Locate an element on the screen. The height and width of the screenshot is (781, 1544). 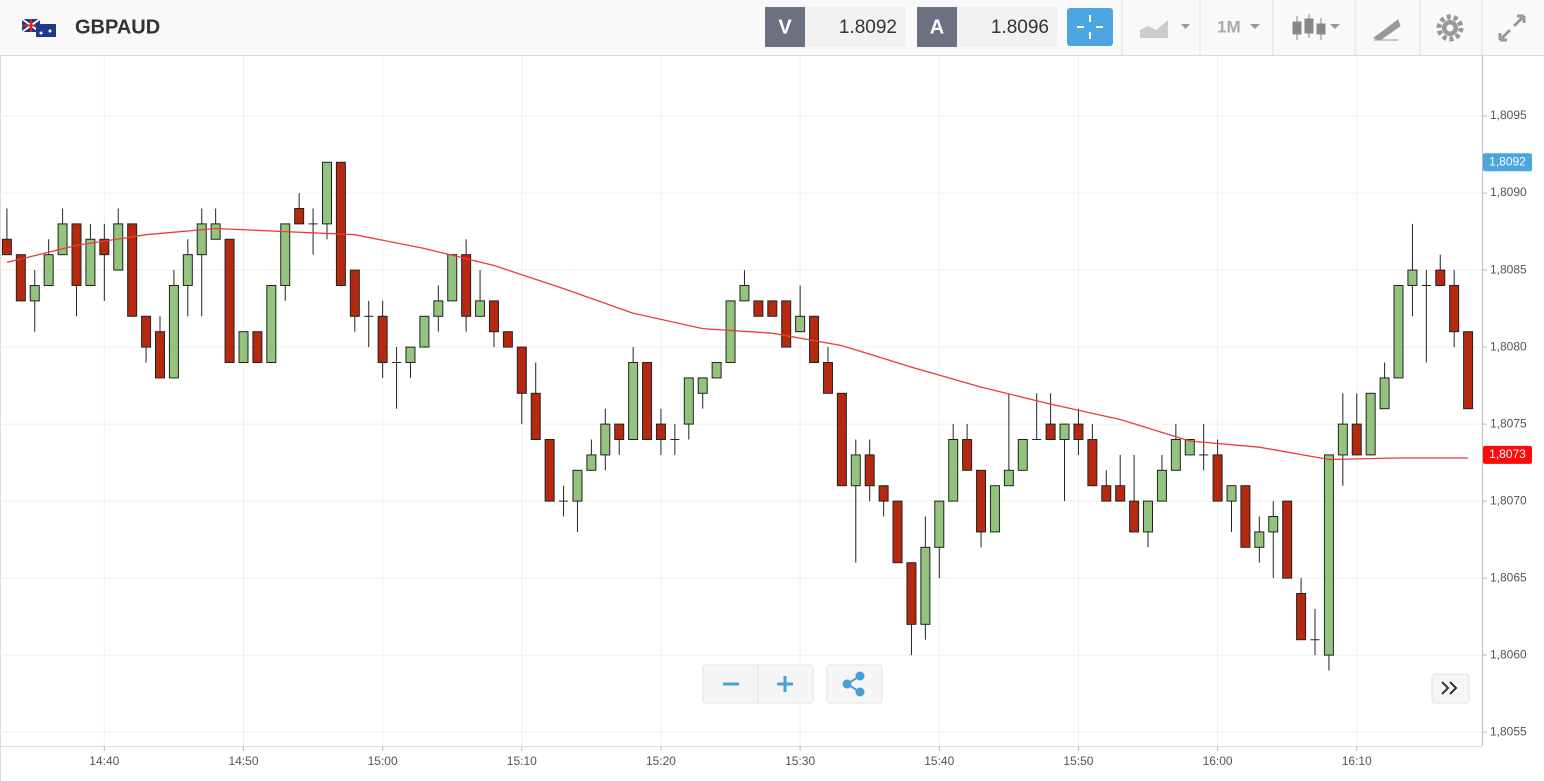
x-tick-label: 16:10 is located at coordinates (1357, 761).